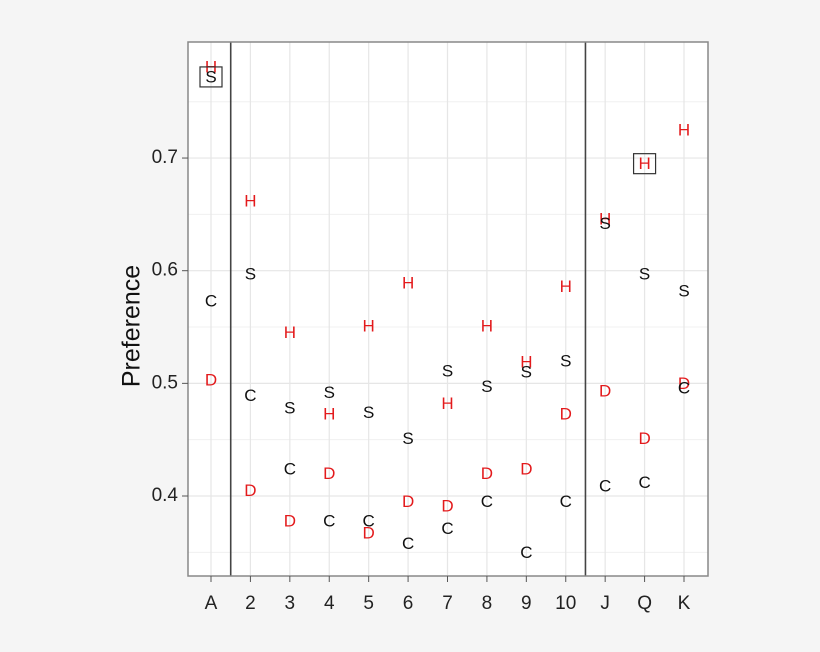  What do you see at coordinates (132, 326) in the screenshot?
I see `y-axis-label: Preference` at bounding box center [132, 326].